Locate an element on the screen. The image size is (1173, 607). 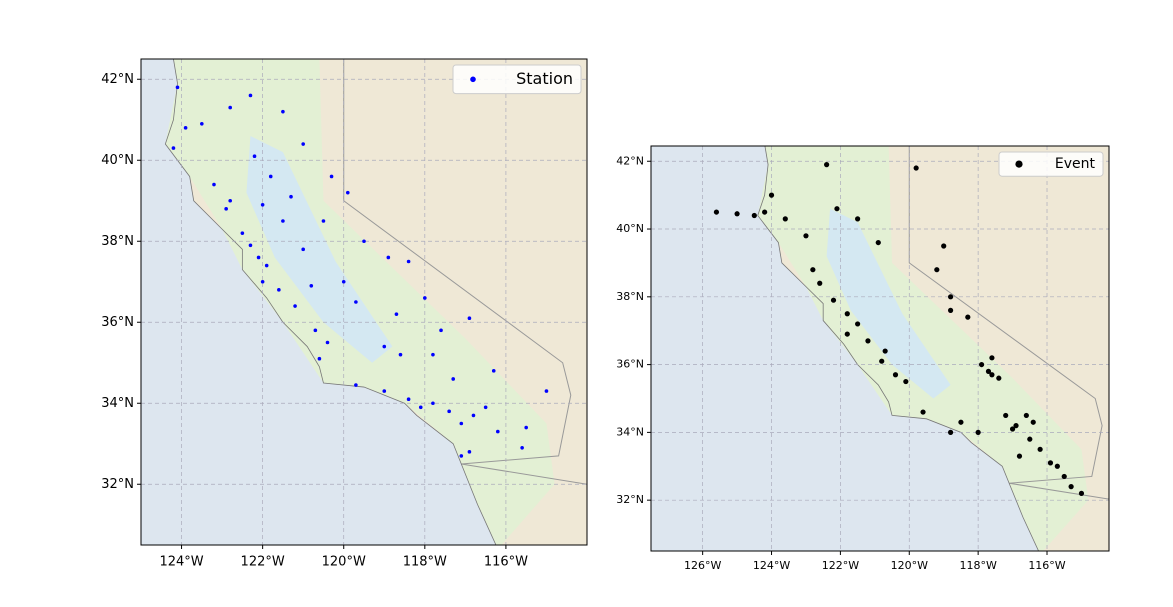
central-valley is located at coordinates (319, 249).